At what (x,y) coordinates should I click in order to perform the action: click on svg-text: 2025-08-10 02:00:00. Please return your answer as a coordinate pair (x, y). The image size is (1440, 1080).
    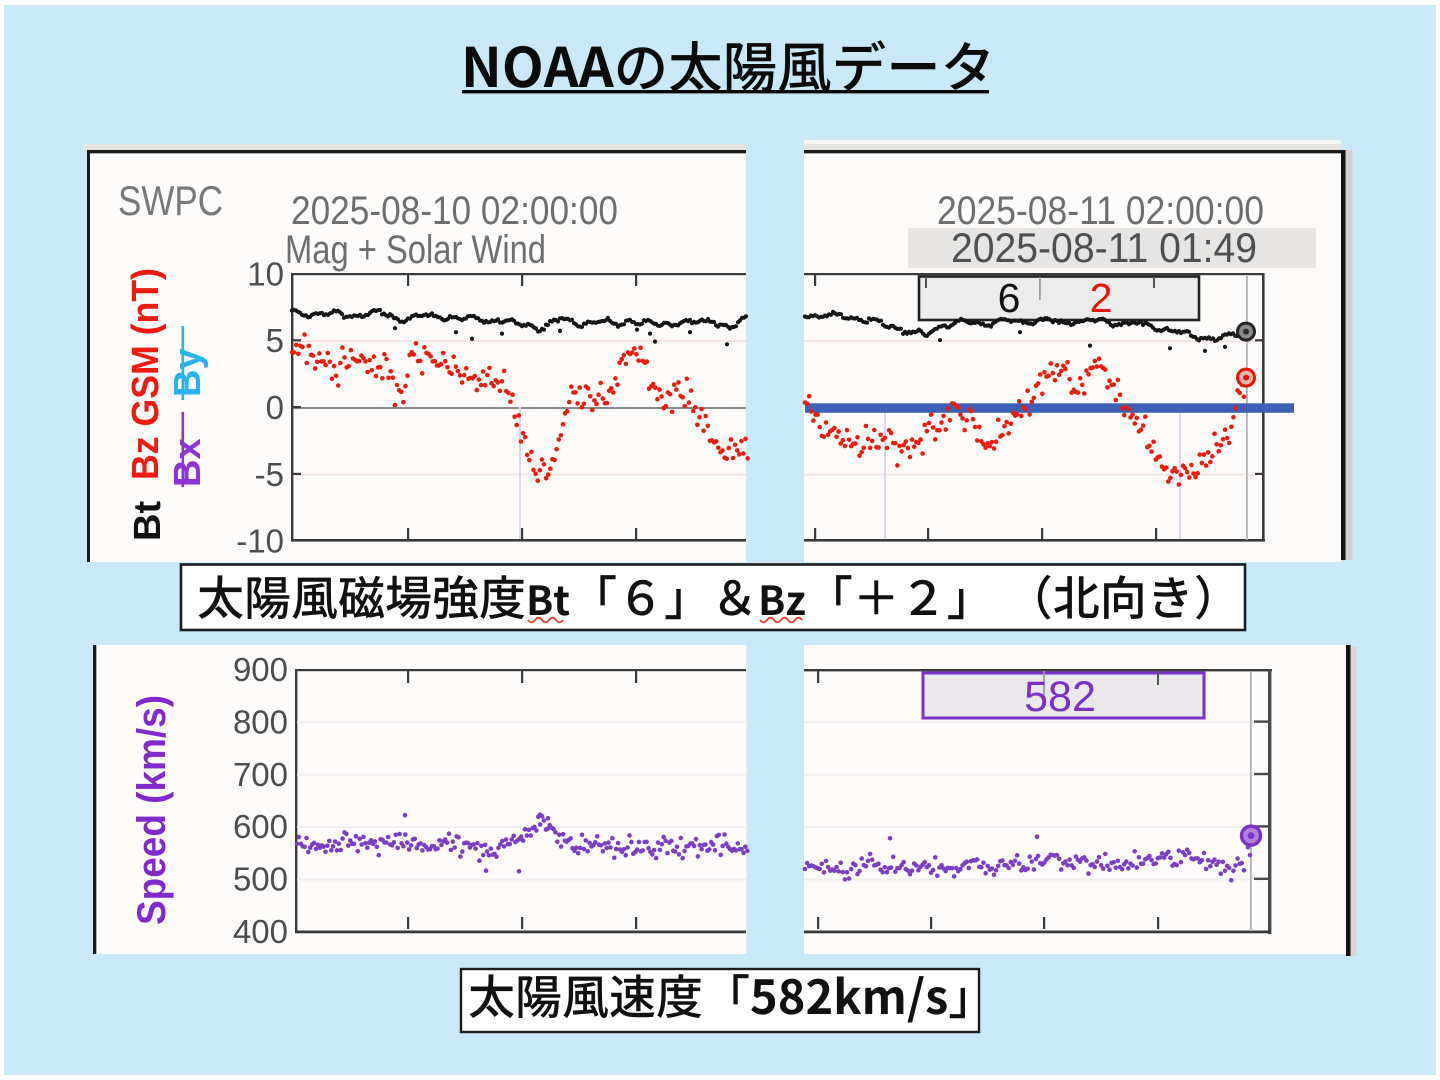
    Looking at the image, I should click on (454, 211).